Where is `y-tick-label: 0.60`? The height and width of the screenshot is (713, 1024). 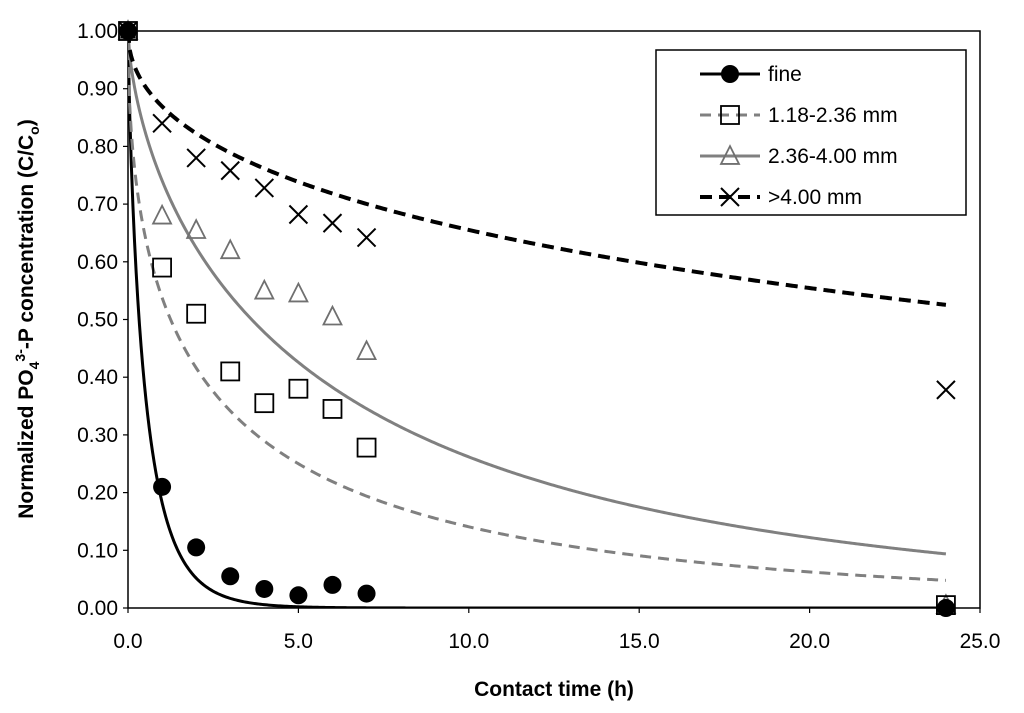 y-tick-label: 0.60 is located at coordinates (97, 262).